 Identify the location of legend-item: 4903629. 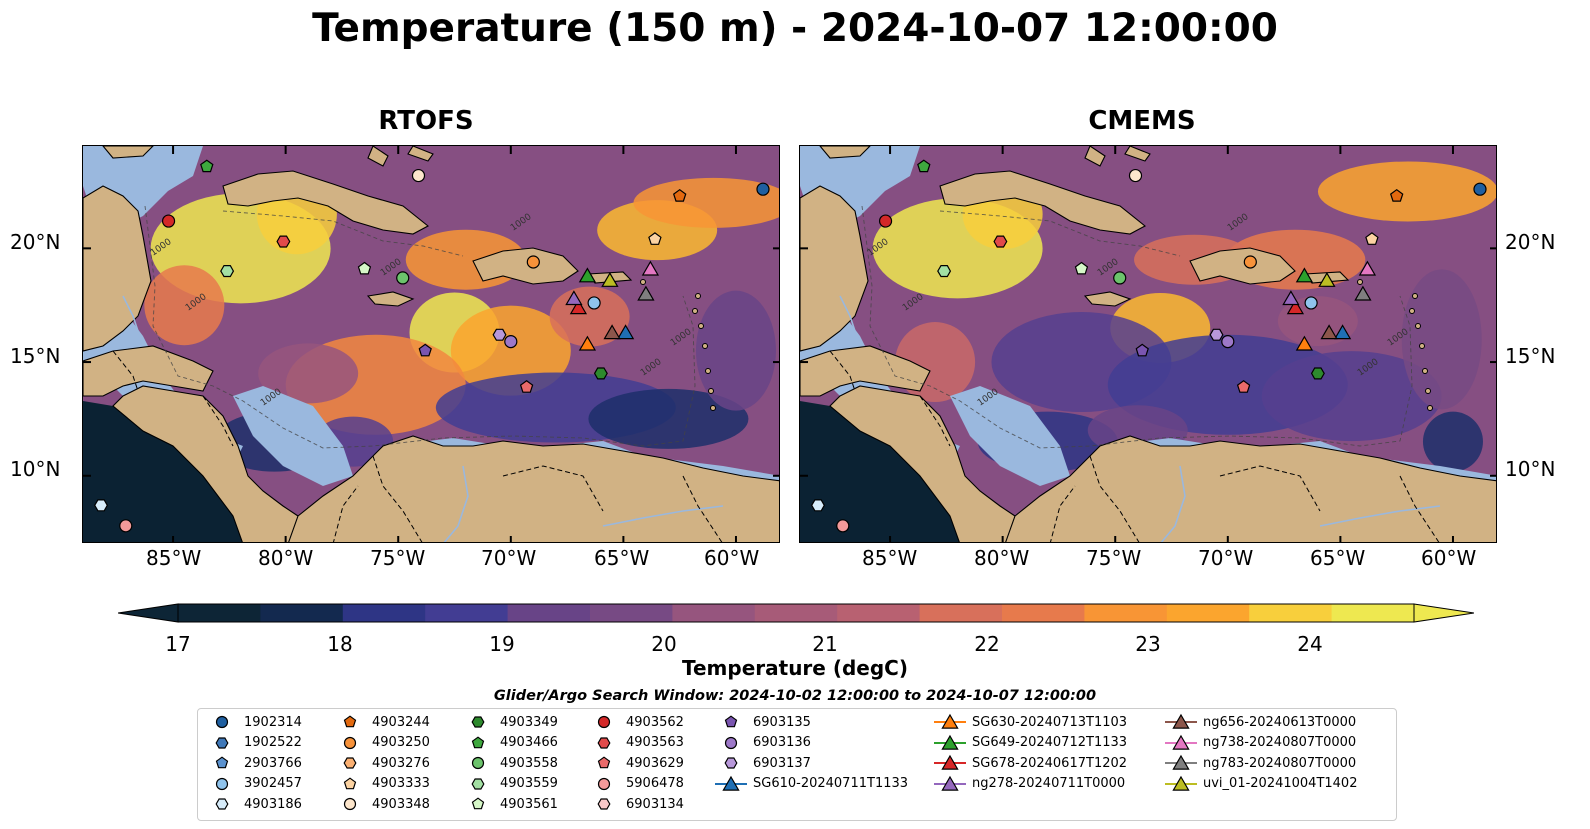
(635, 763).